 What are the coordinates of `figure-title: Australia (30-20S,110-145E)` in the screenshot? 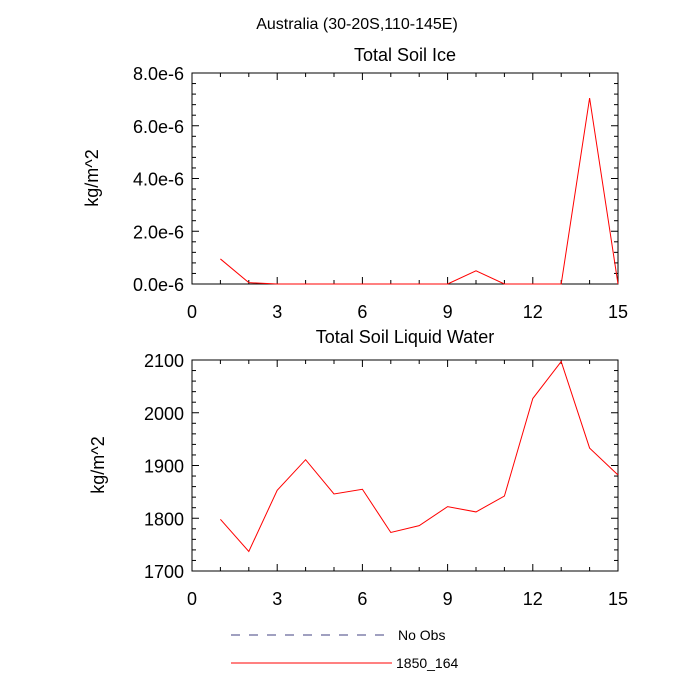 It's located at (357, 24).